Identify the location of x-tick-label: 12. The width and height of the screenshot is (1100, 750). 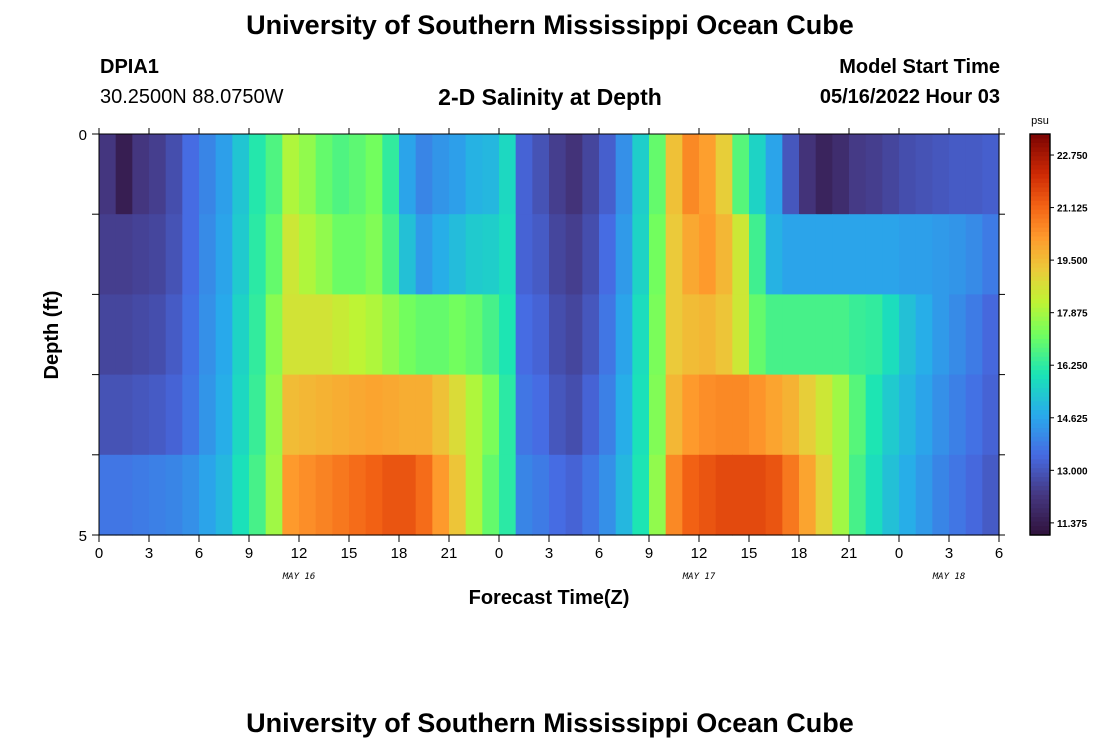
(299, 553).